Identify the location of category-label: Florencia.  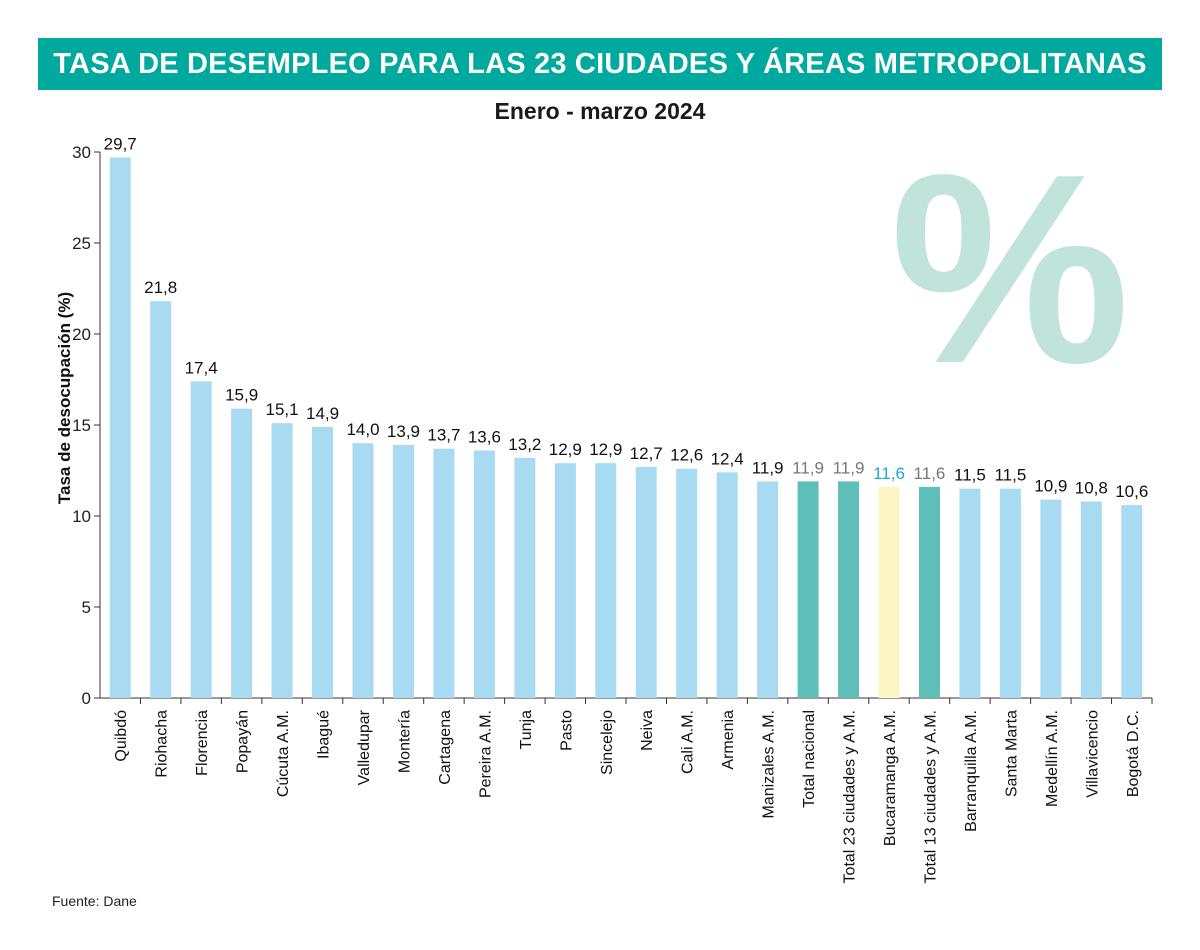
(202, 743).